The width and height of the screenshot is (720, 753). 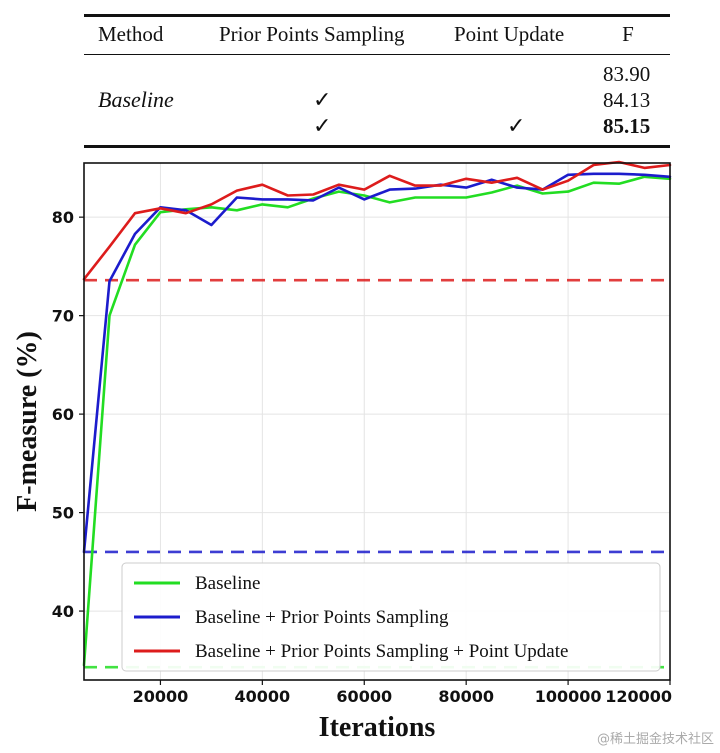 What do you see at coordinates (322, 99) in the screenshot?
I see `row2-prior-check: ✓` at bounding box center [322, 99].